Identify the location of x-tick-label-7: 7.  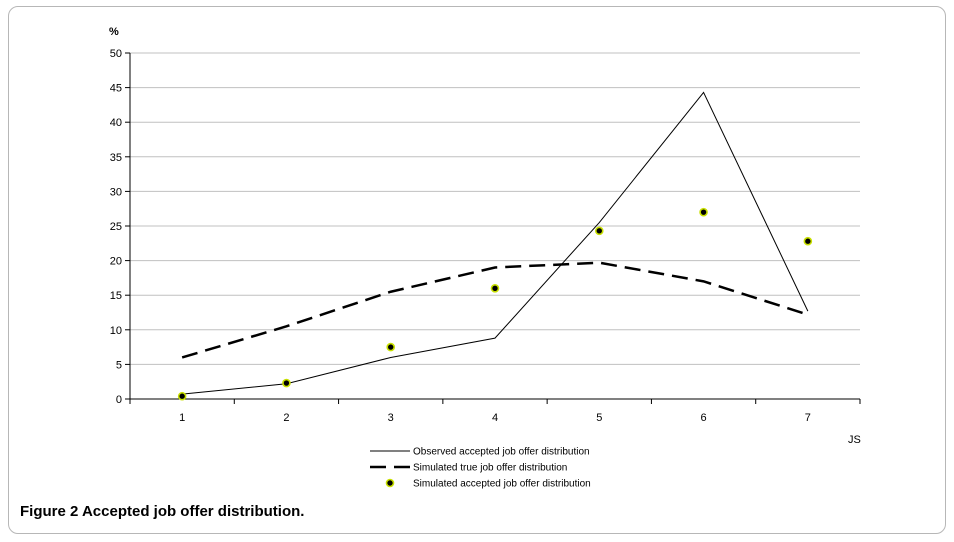
(808, 418).